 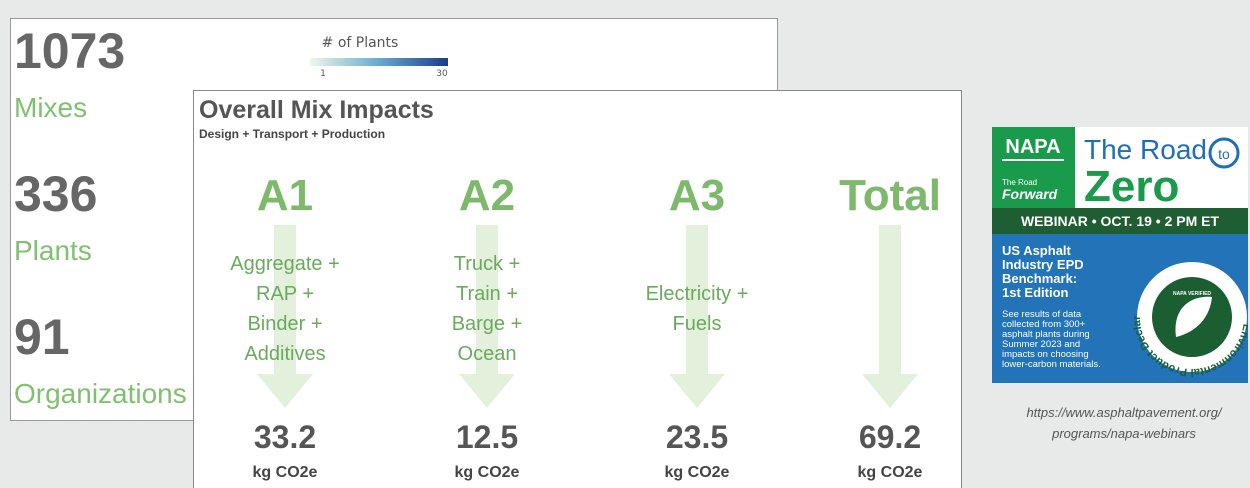 I want to click on column-item: Train +, so click(x=487, y=294).